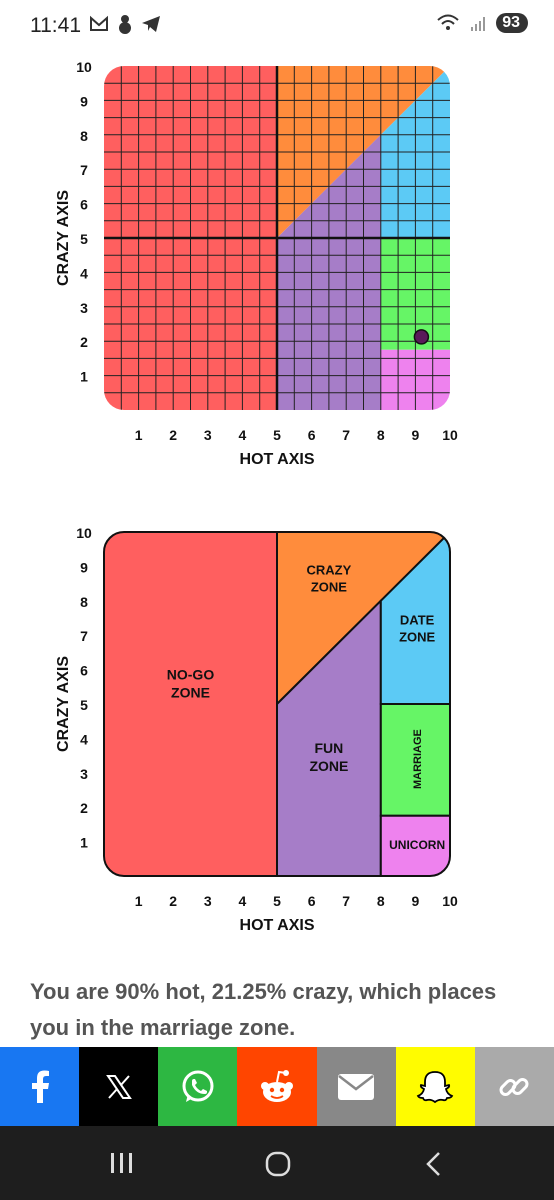 The height and width of the screenshot is (1200, 554). Describe the element at coordinates (84, 239) in the screenshot. I see `y-tick-label-5-c1: 5` at that location.